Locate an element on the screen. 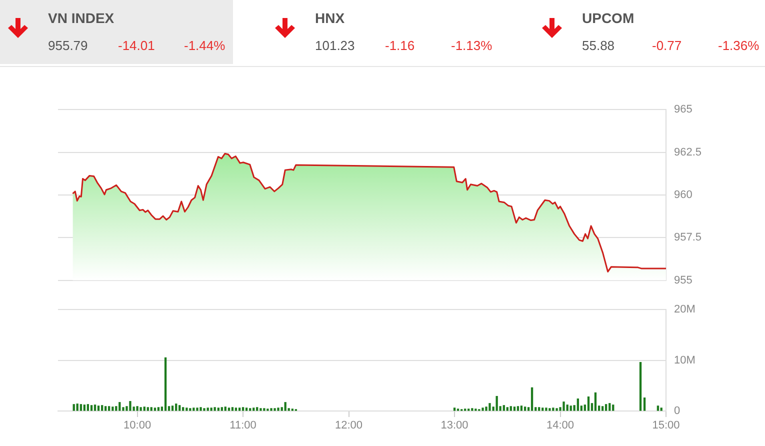 The image size is (765, 446). text: -1.36% is located at coordinates (739, 45).